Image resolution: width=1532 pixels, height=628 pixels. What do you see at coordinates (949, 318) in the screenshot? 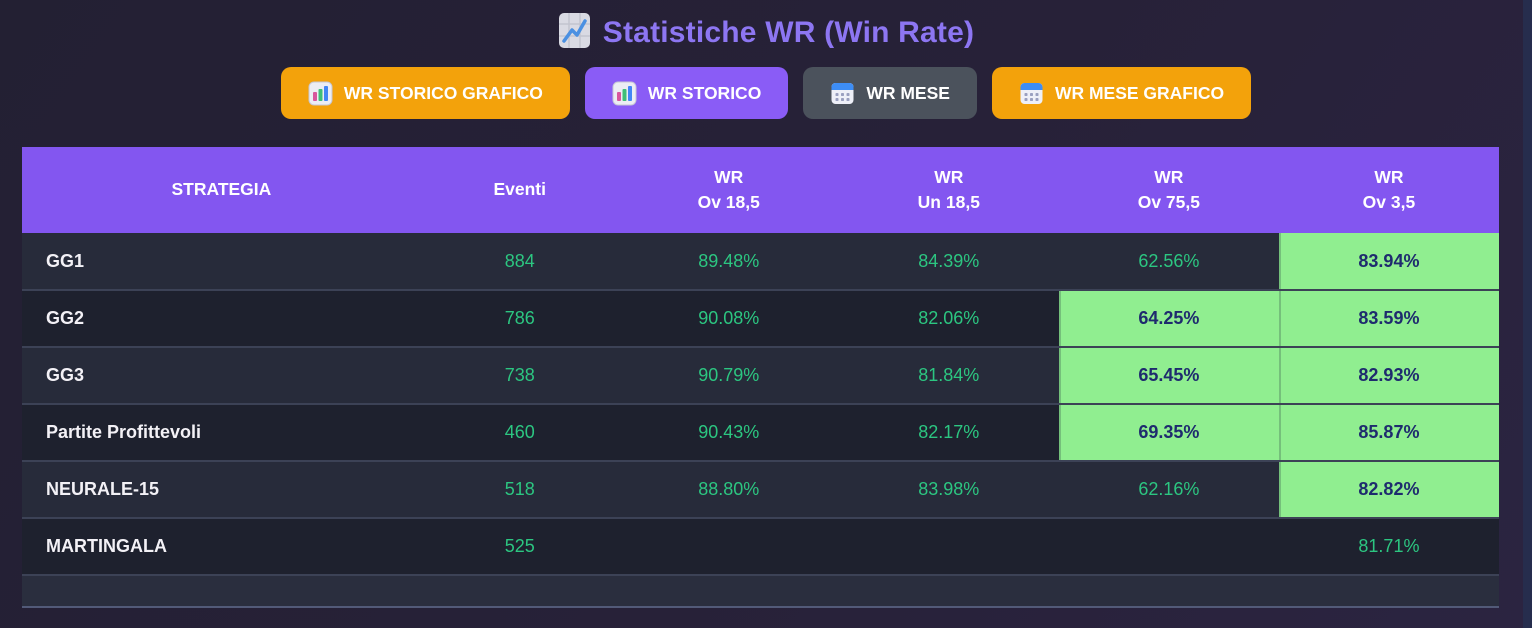
I see `wr-value: 82.06%` at bounding box center [949, 318].